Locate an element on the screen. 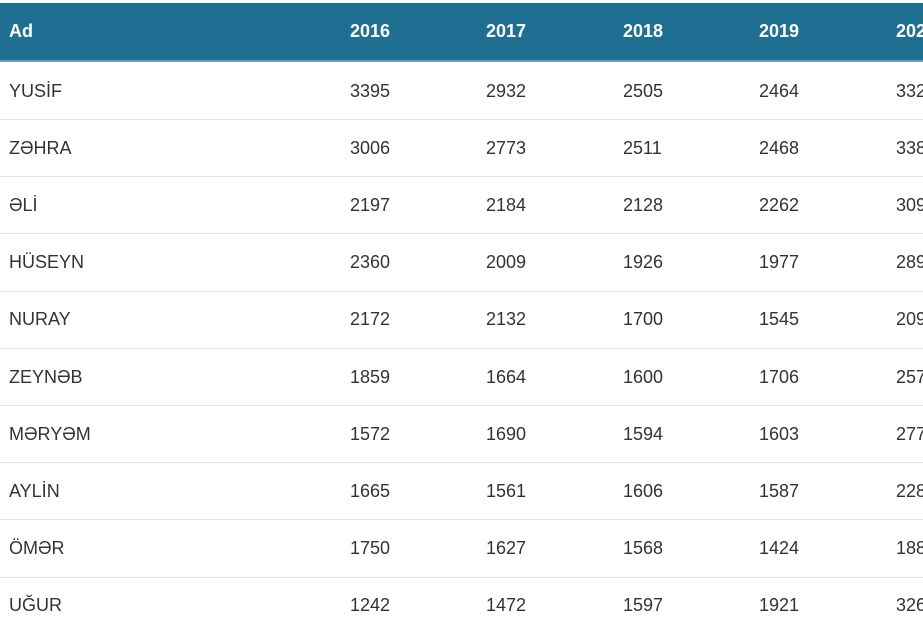 The image size is (923, 630). header-2017: 2017 is located at coordinates (506, 31).